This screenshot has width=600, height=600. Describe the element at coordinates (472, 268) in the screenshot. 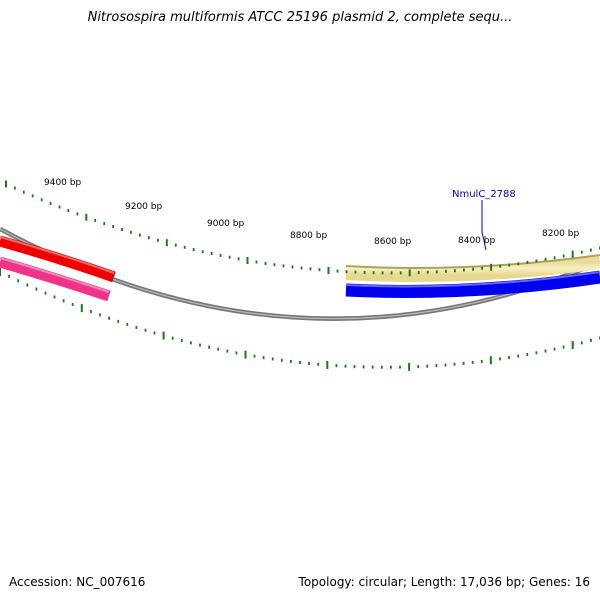

I see `gene-yellow` at that location.